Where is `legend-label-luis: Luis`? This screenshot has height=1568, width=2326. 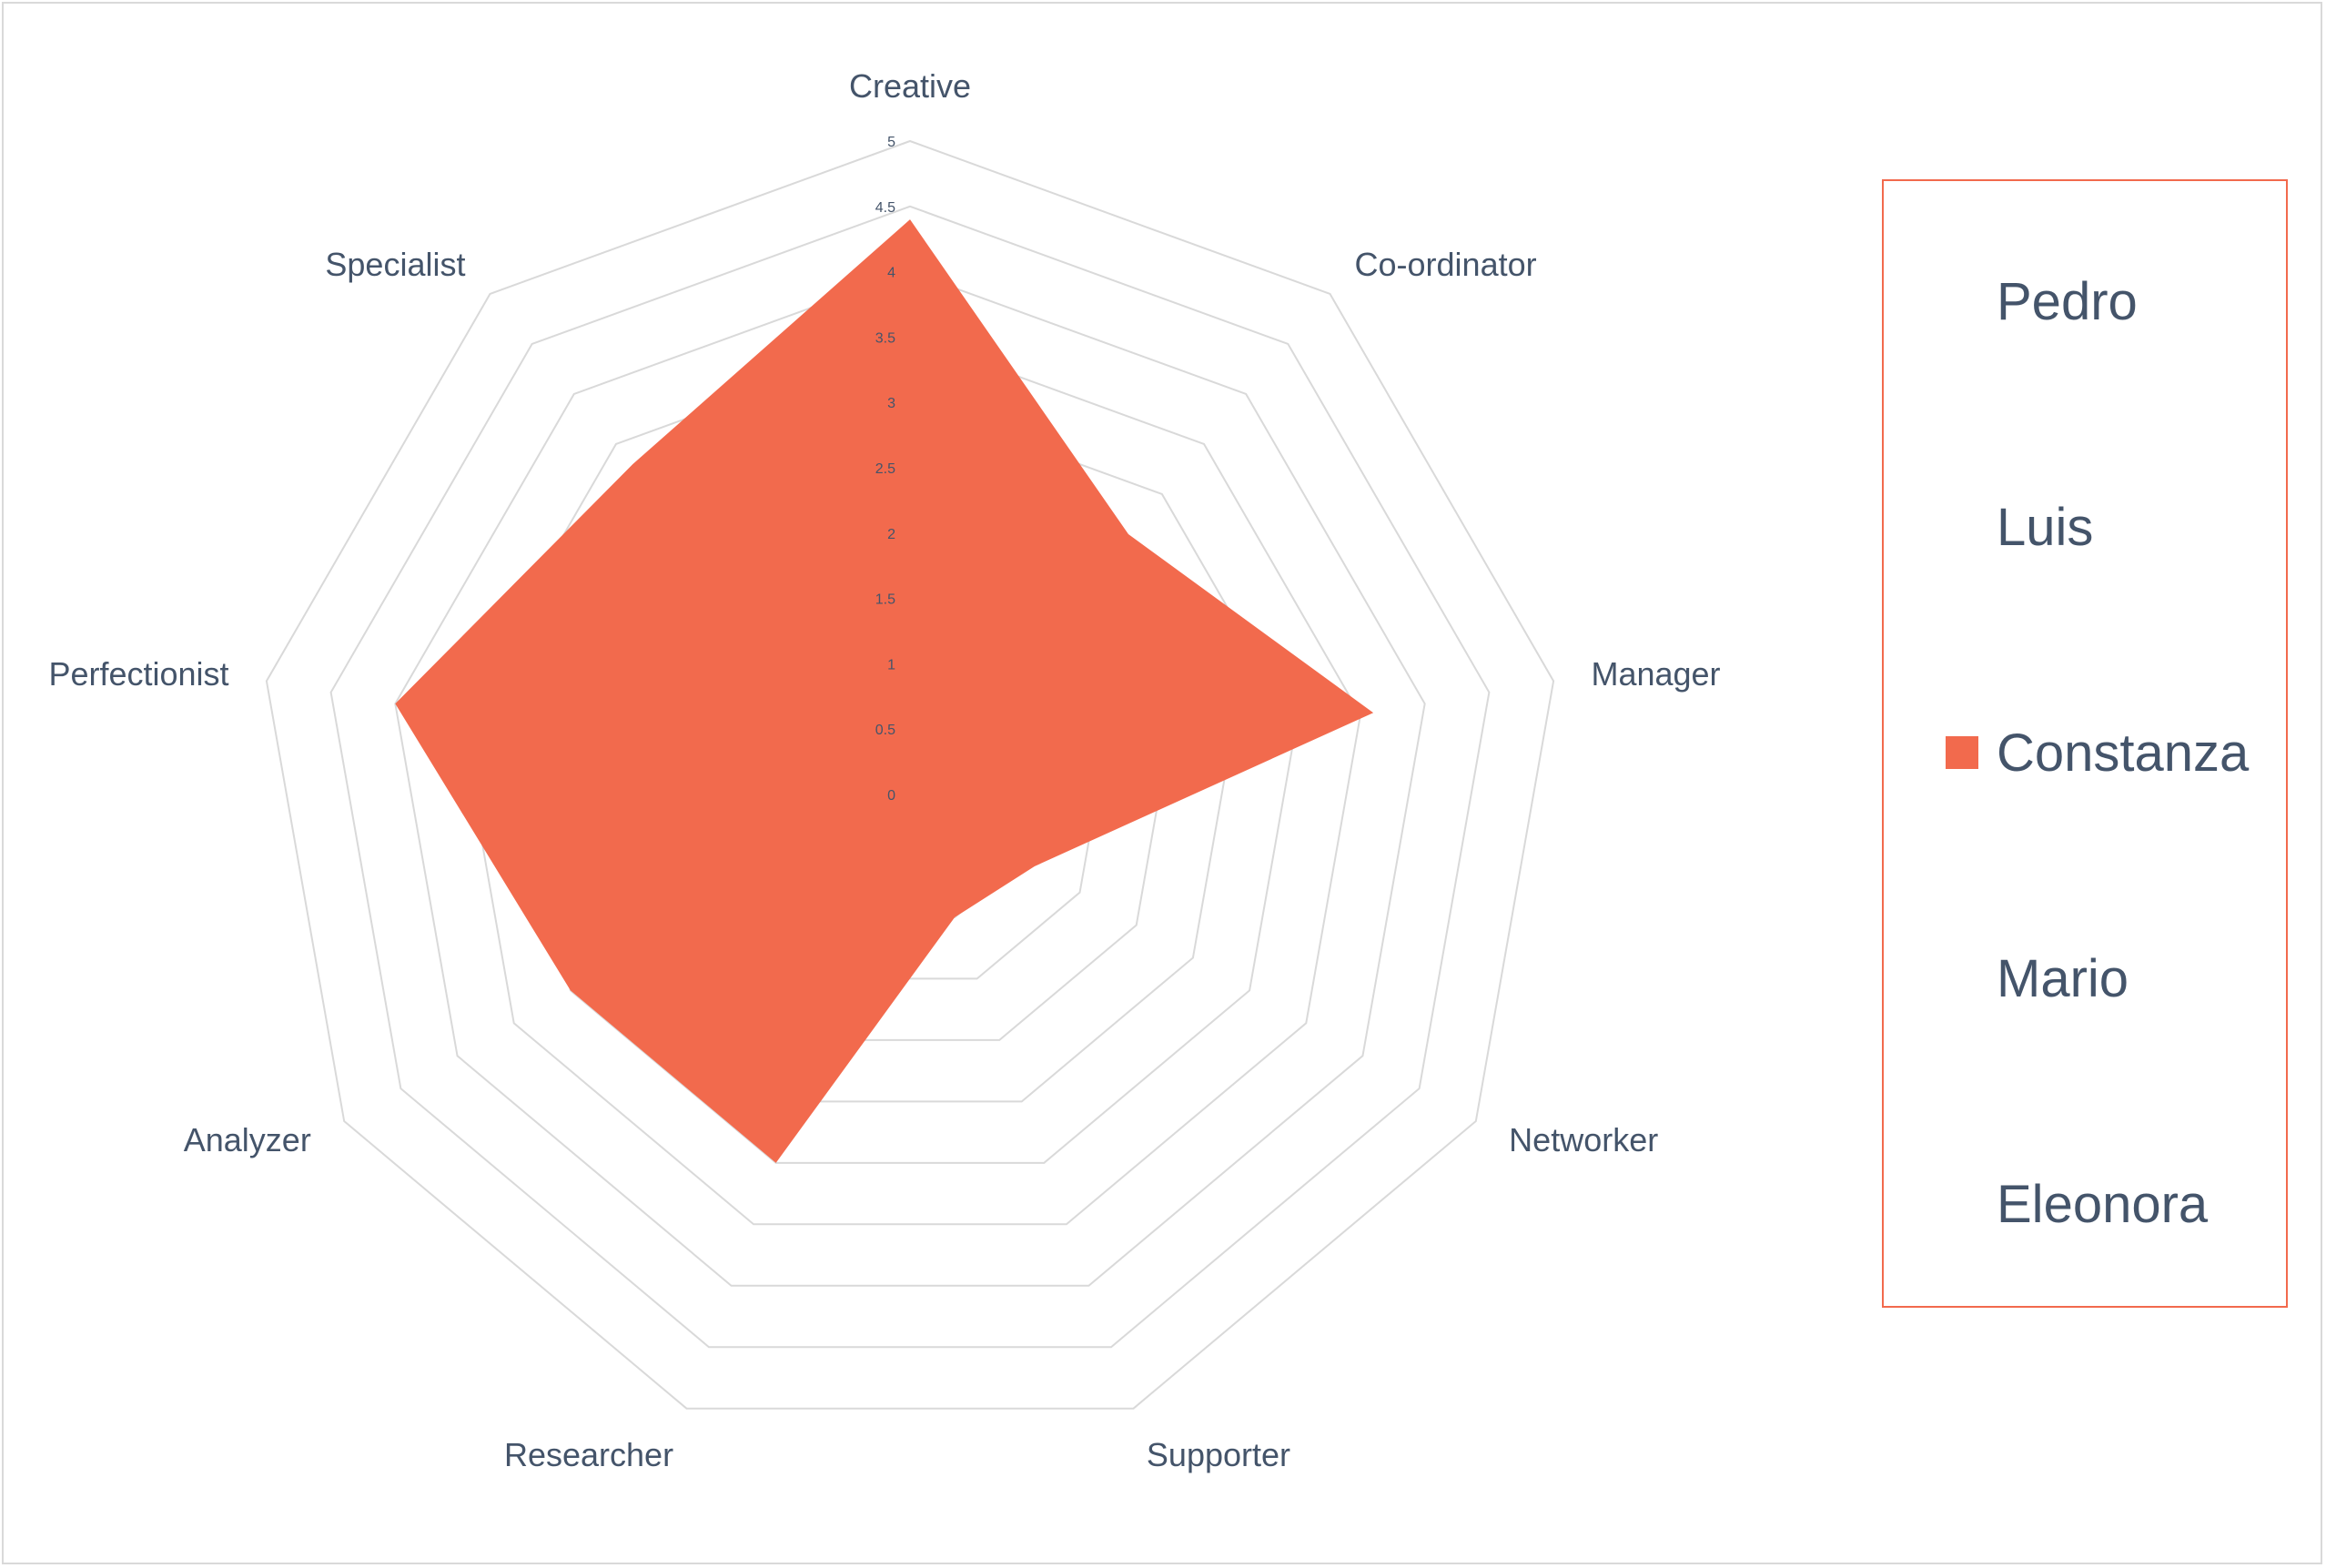
legend-label-luis: Luis is located at coordinates (2046, 527).